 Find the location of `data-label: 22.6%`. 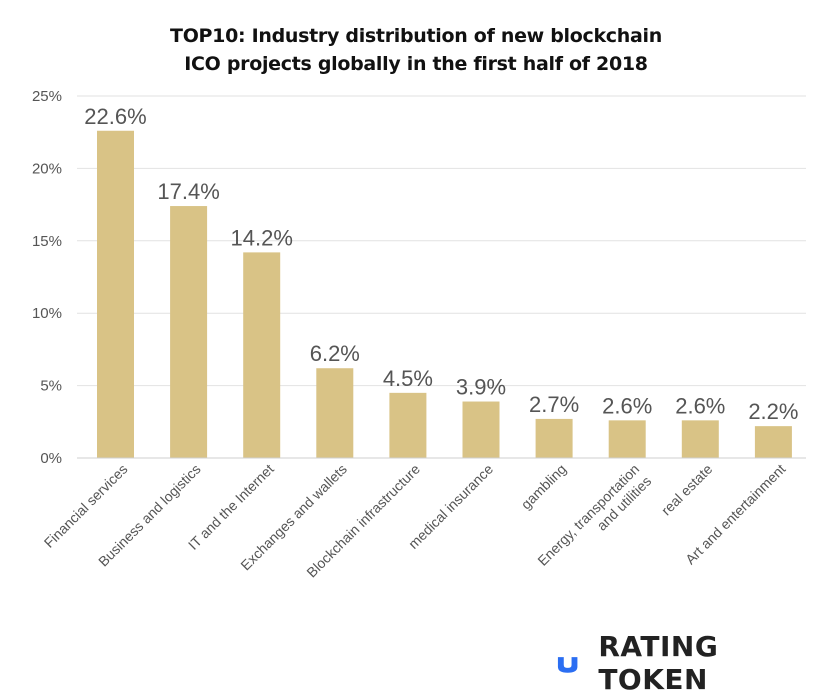

data-label: 22.6% is located at coordinates (115, 116).